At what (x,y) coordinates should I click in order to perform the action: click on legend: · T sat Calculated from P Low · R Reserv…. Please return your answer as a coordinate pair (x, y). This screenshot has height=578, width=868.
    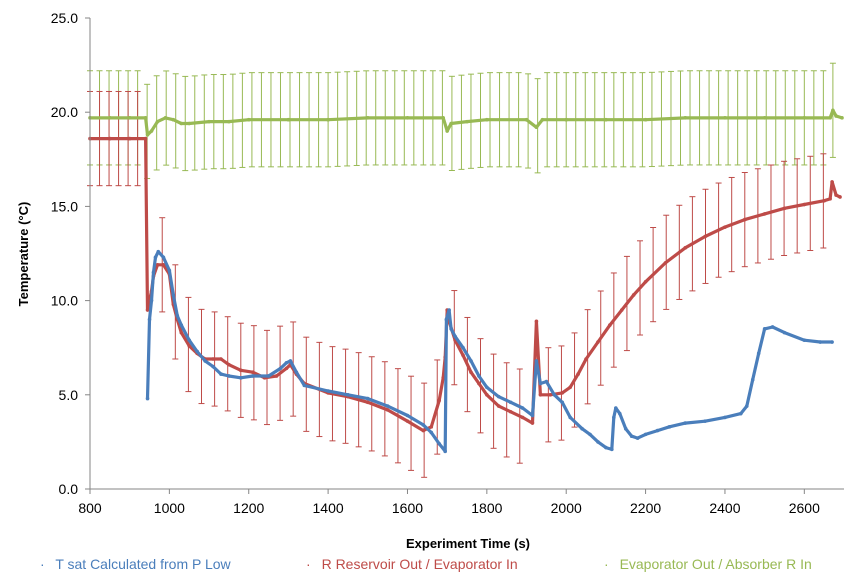
    Looking at the image, I should click on (434, 566).